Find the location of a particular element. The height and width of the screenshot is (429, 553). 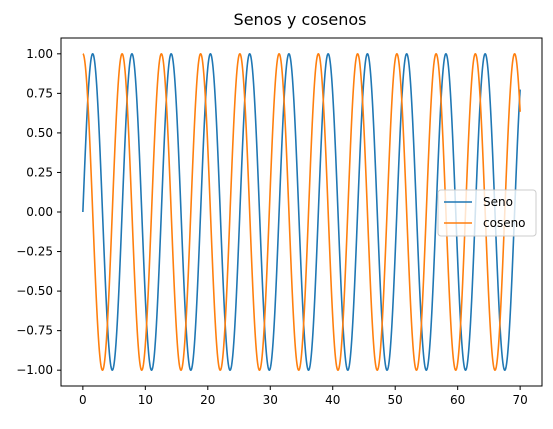

legend-label-seno: Seno is located at coordinates (498, 202).